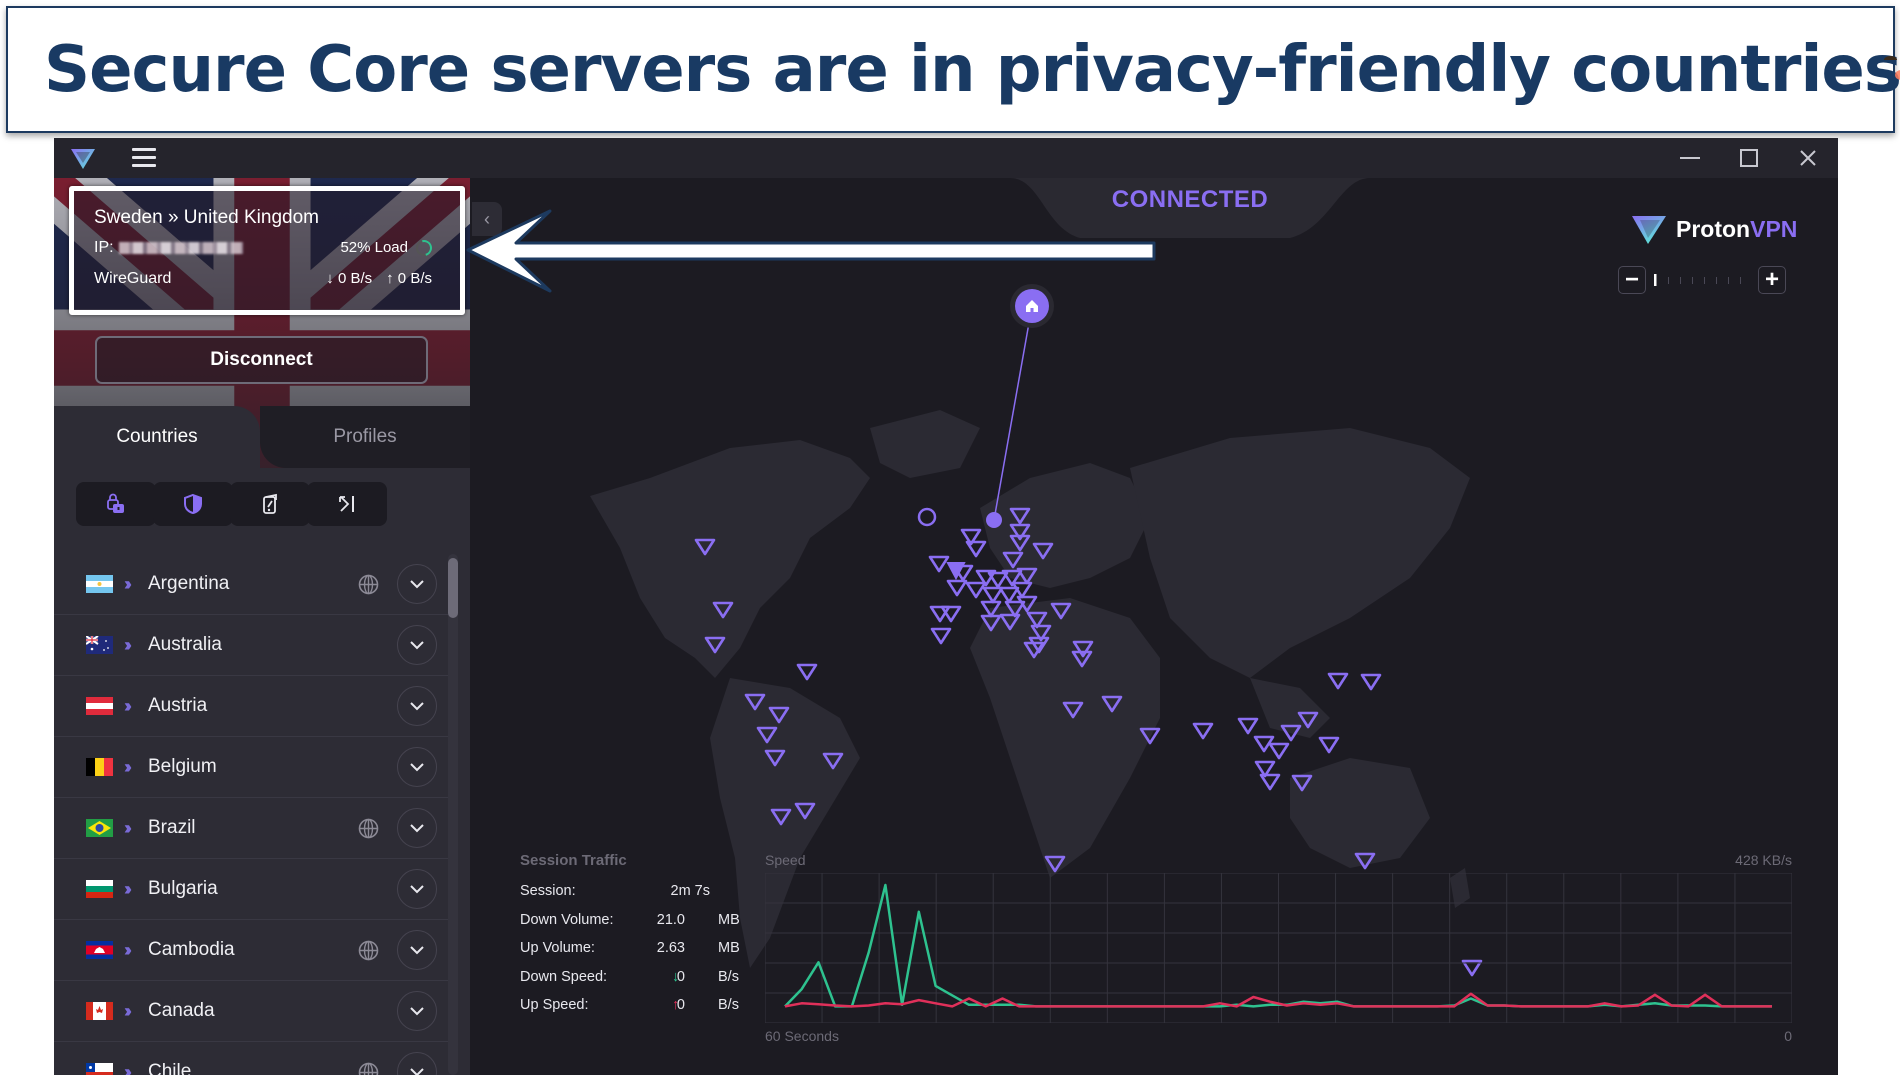 Image resolution: width=1900 pixels, height=1075 pixels. I want to click on country-name: Brazil, so click(172, 827).